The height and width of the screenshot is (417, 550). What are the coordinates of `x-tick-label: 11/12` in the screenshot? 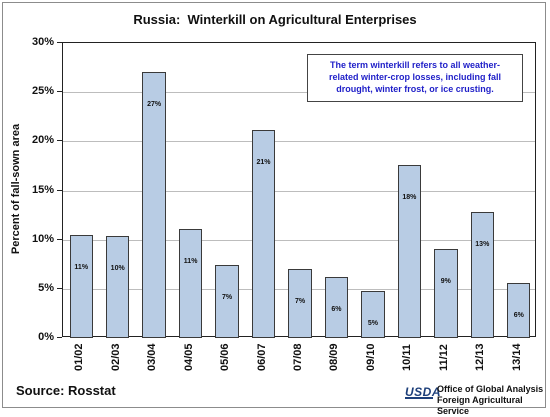 It's located at (443, 357).